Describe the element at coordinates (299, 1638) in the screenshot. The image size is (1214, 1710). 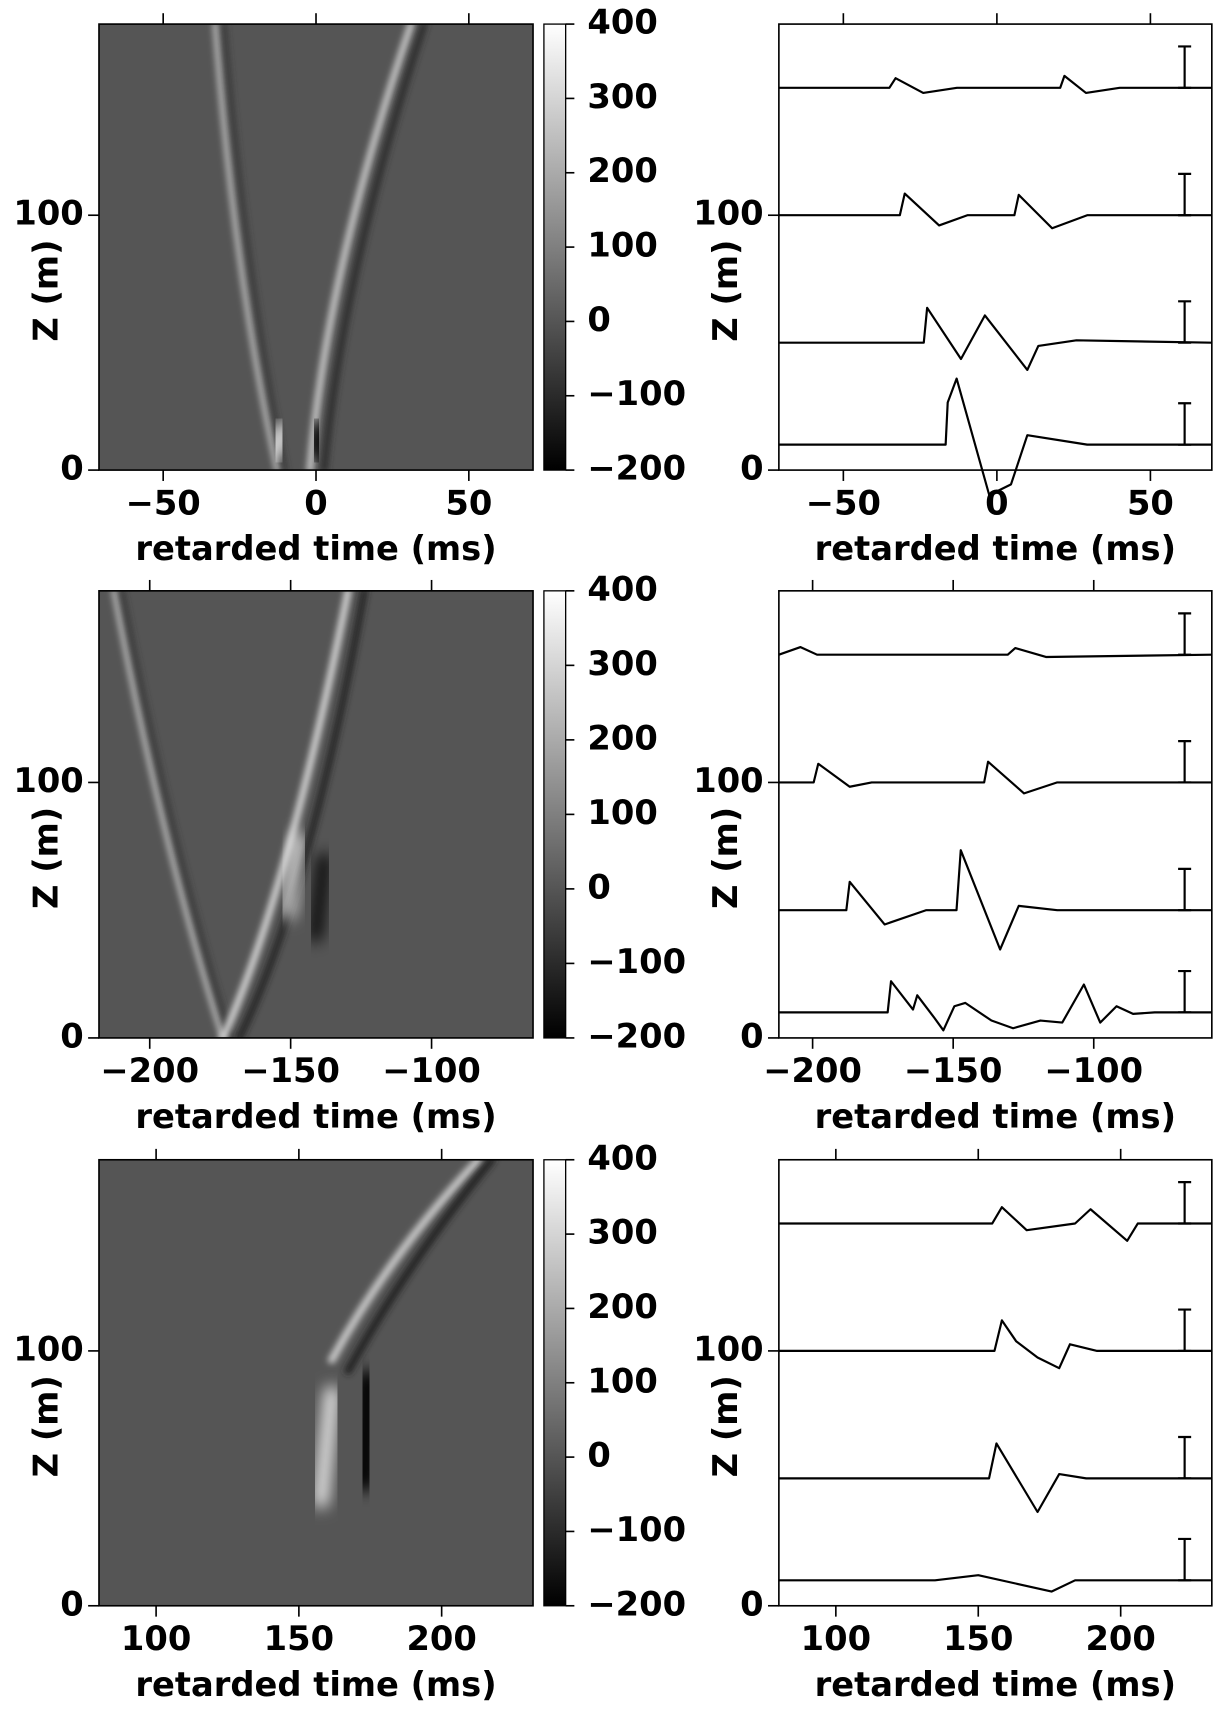
I see `x-tick-label: 150` at that location.